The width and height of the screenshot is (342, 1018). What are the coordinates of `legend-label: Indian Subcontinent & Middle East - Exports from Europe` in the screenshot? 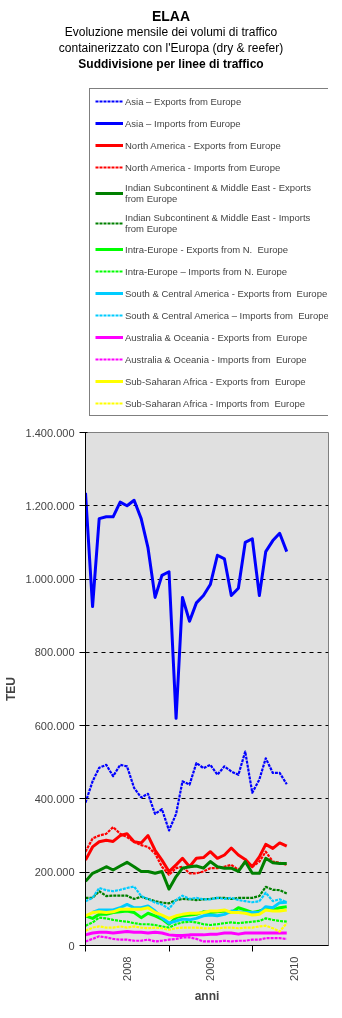 It's located at (218, 193).